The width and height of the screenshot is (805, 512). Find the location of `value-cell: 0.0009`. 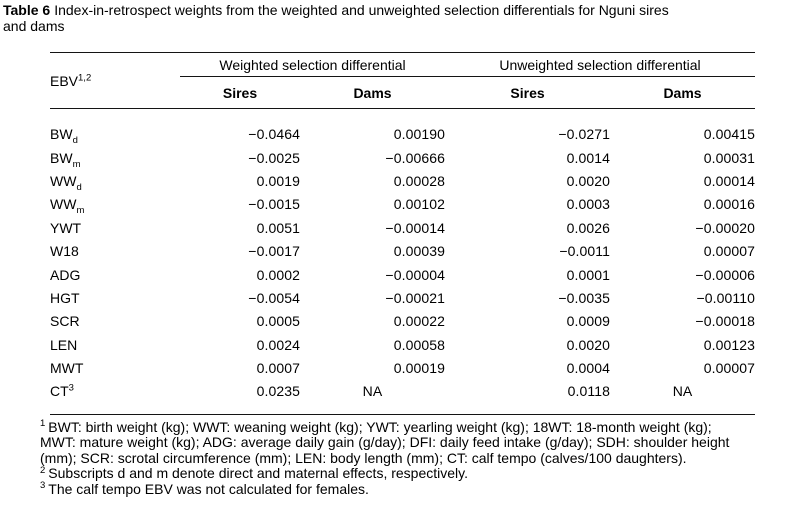

value-cell: 0.0009 is located at coordinates (588, 321).